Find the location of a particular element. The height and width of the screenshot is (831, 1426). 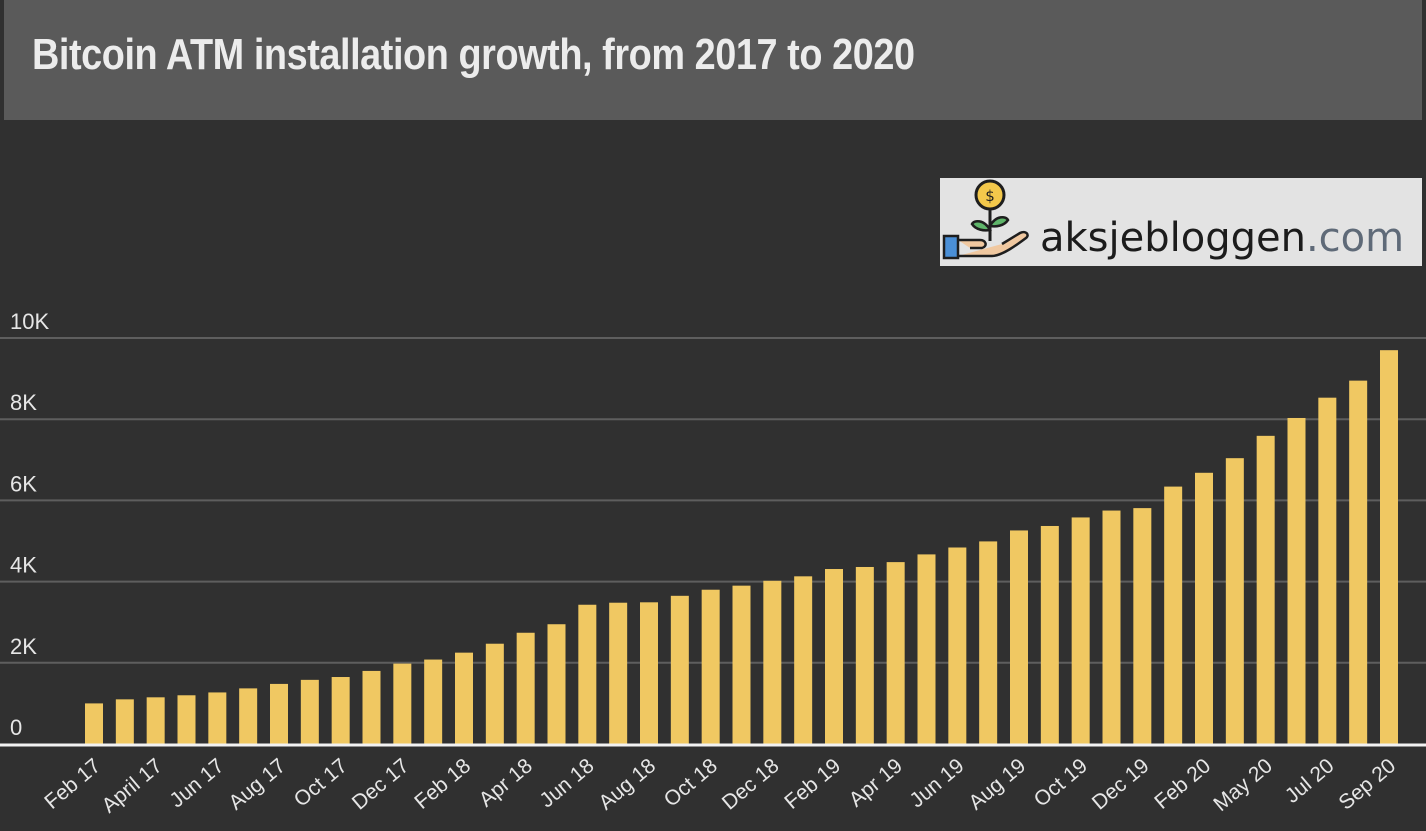

x-tick-label: Oct 18 is located at coordinates (691, 782).